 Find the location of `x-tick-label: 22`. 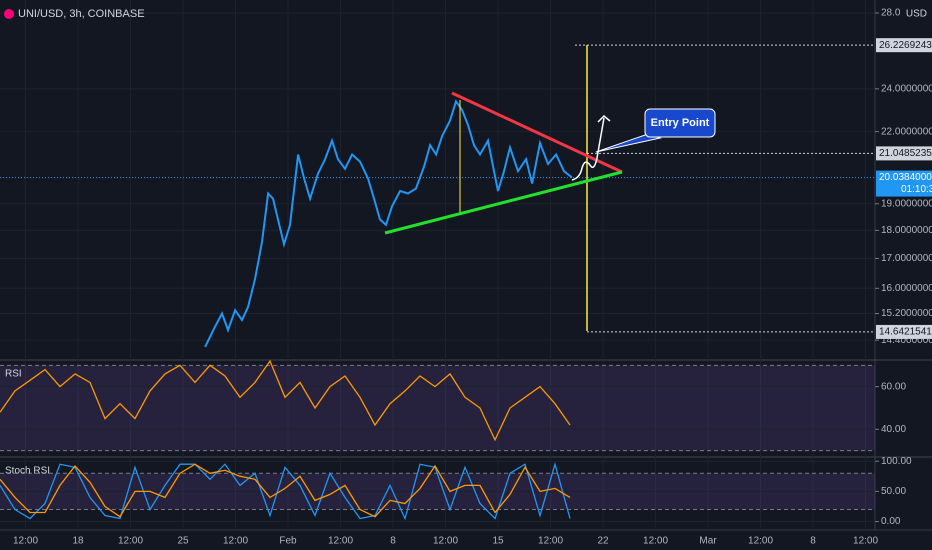

x-tick-label: 22 is located at coordinates (603, 541).